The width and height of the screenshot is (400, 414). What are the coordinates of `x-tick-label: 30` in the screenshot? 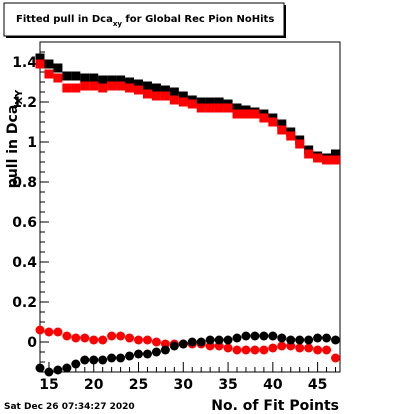 It's located at (184, 385).